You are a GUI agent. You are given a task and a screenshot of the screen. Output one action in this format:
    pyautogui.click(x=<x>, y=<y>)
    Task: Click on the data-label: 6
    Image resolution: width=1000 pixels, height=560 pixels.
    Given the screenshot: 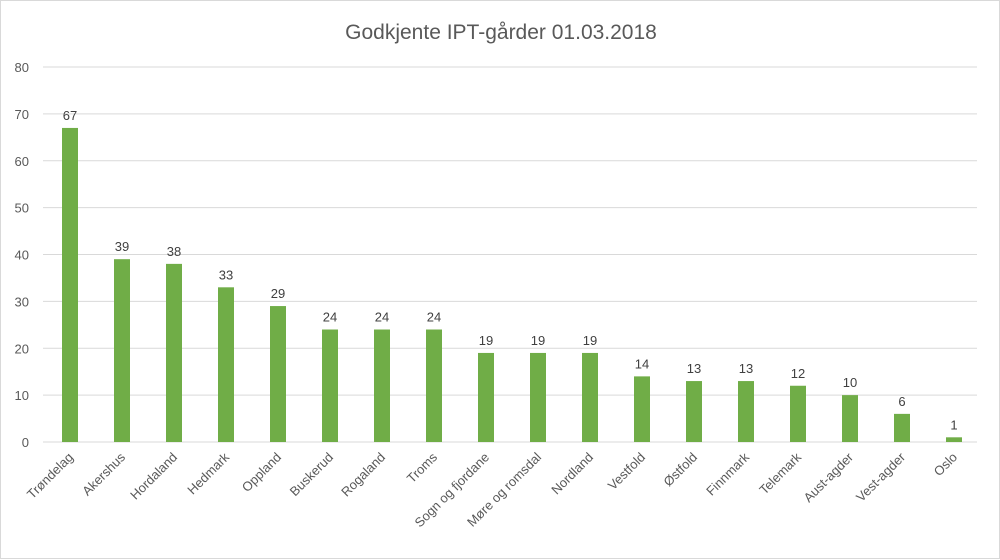 What is the action you would take?
    pyautogui.click(x=901, y=401)
    